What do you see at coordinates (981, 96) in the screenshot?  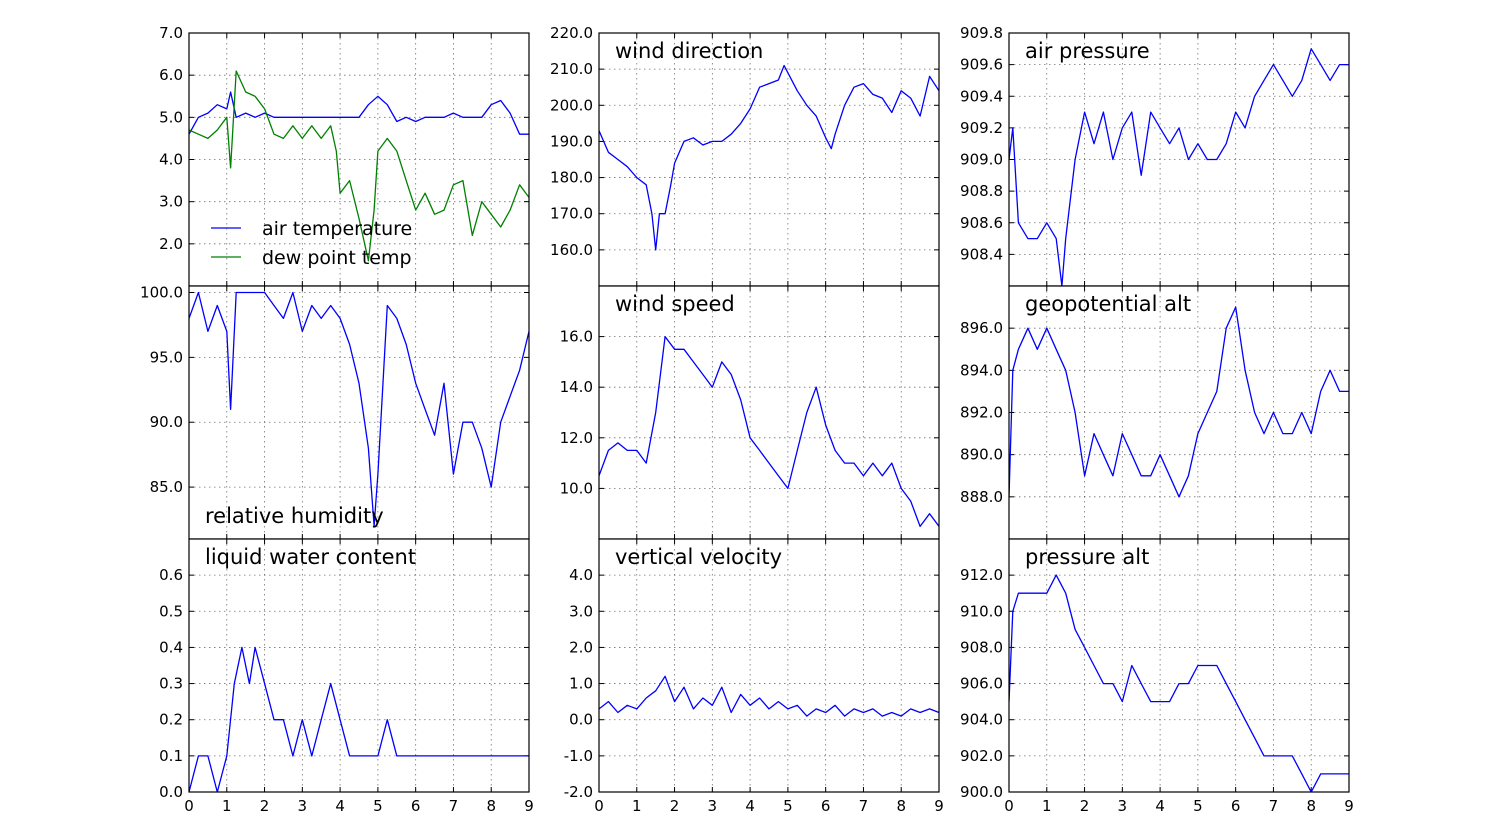 I see `y-tick-label: 909.4` at bounding box center [981, 96].